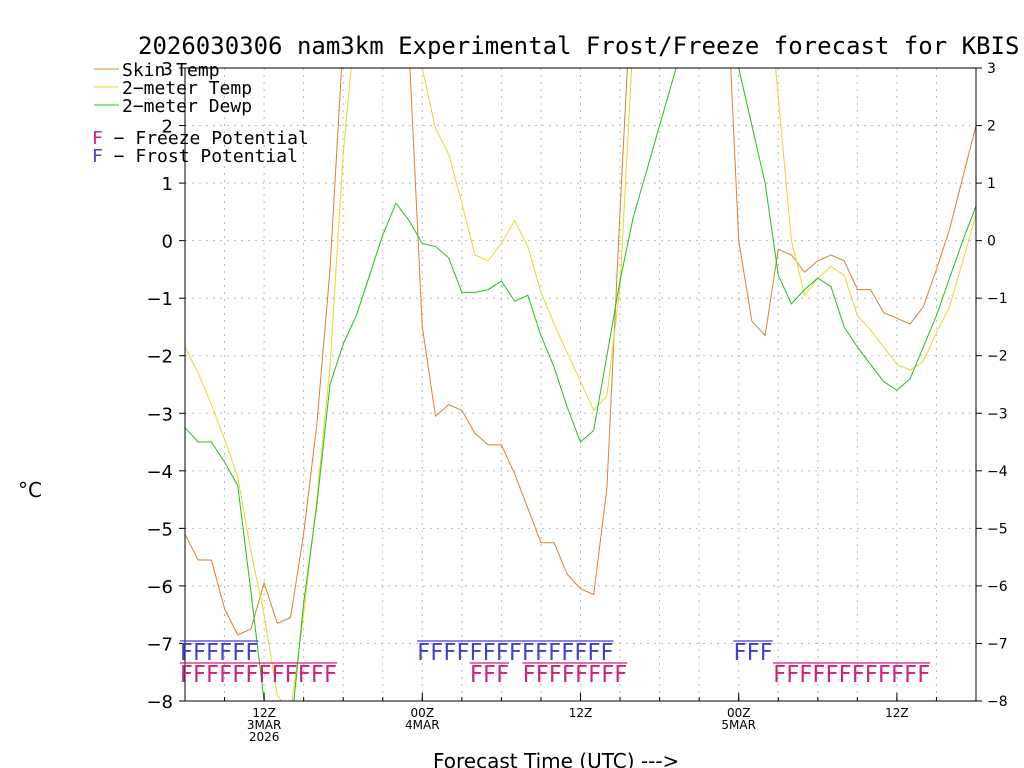  What do you see at coordinates (165, 386) in the screenshot?
I see `y-axis-left: 3 2 1 0 −1 −2 −3 −4 −5 −6 −7 −8` at bounding box center [165, 386].